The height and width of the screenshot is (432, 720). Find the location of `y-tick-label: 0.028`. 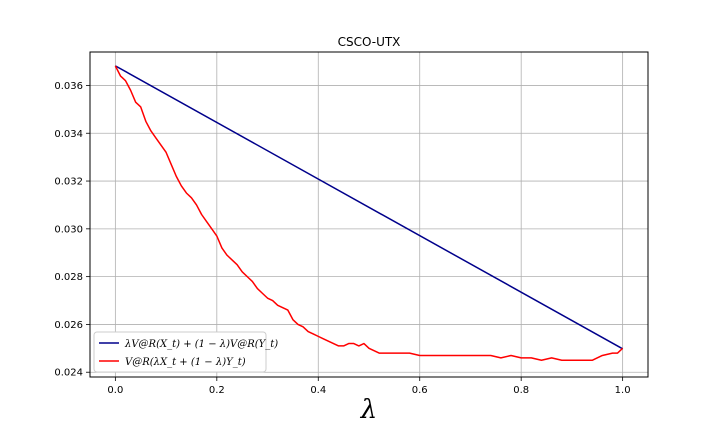

y-tick-label: 0.028 is located at coordinates (68, 277).